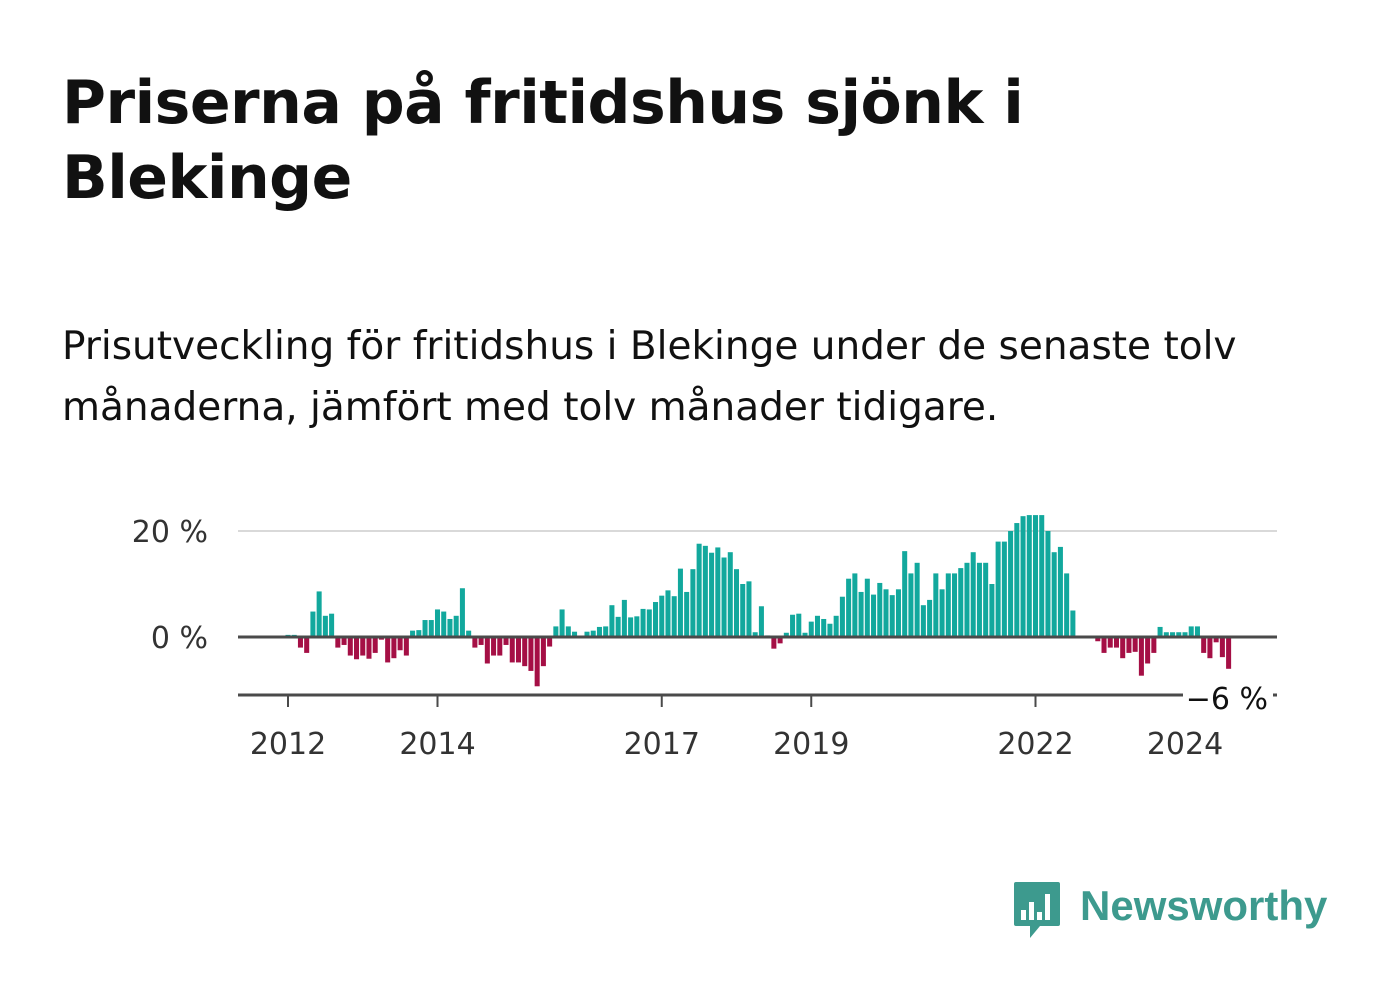 The width and height of the screenshot is (1382, 999). What do you see at coordinates (1037, 910) in the screenshot?
I see `bar-chart-speech-icon` at bounding box center [1037, 910].